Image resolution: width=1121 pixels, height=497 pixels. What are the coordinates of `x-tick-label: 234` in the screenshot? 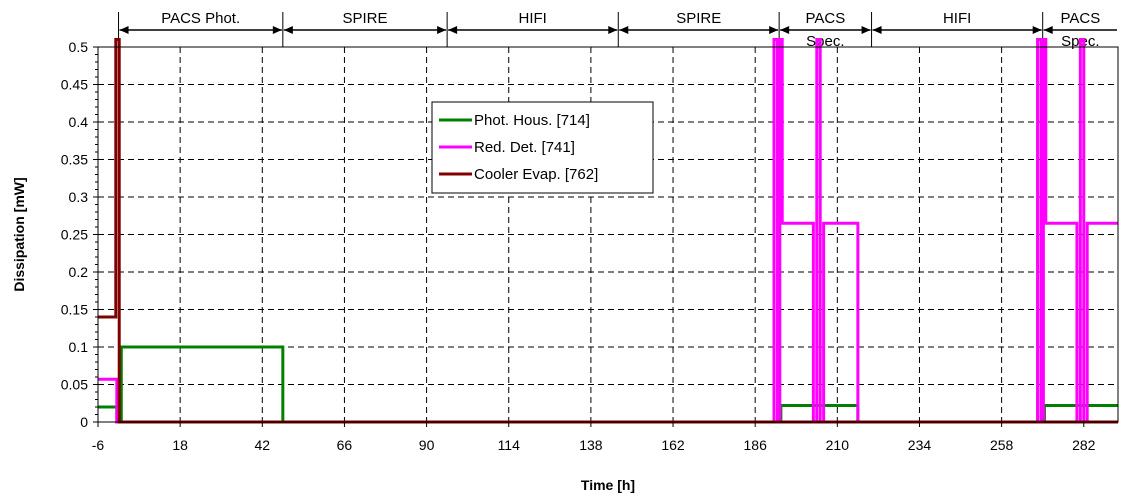 It's located at (920, 445).